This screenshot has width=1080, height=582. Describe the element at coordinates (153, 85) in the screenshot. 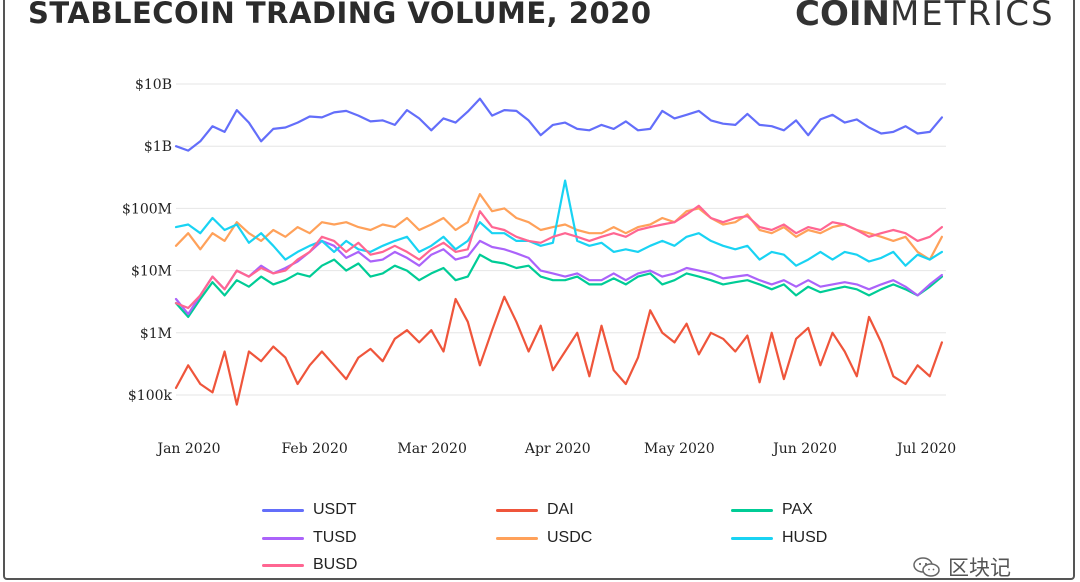

I see `y-tick-label: $10B` at that location.